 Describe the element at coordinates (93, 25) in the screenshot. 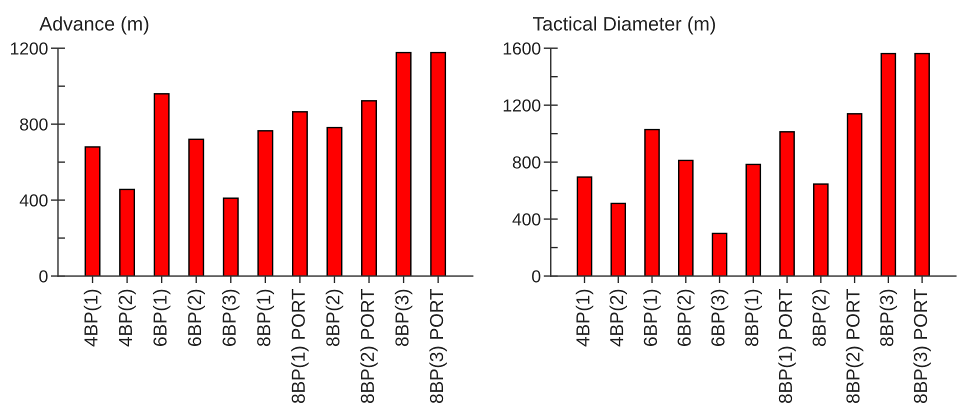

I see `y-axis-title: Advance (m)` at that location.